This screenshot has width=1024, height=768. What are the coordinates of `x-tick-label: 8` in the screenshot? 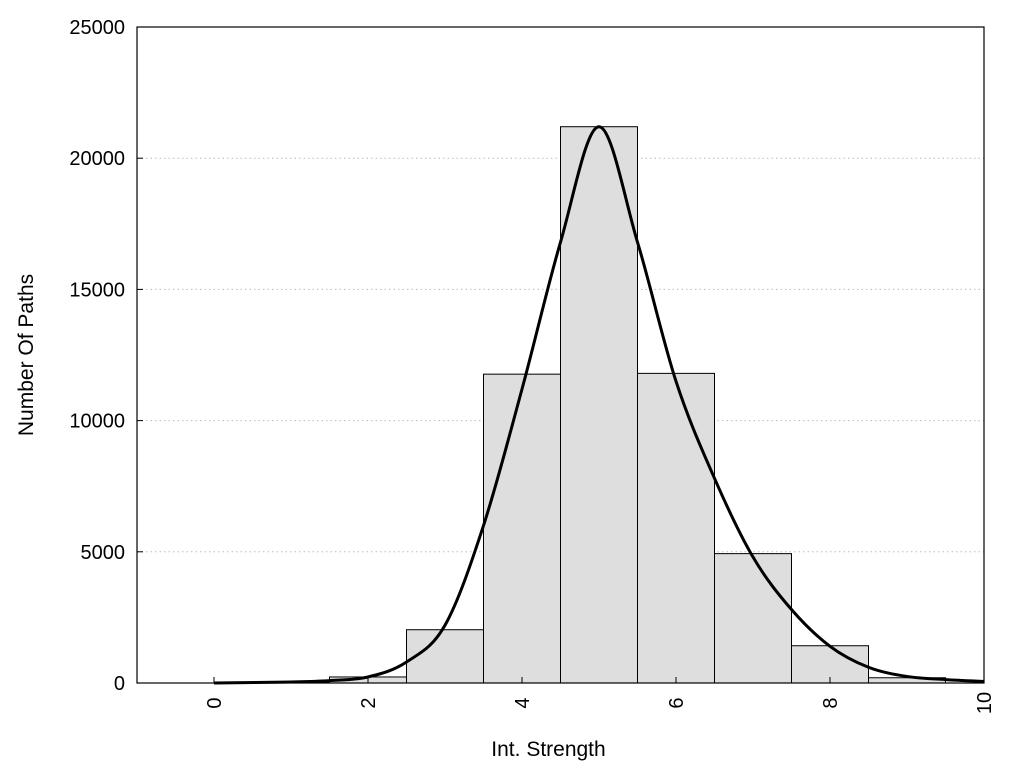 It's located at (831, 702).